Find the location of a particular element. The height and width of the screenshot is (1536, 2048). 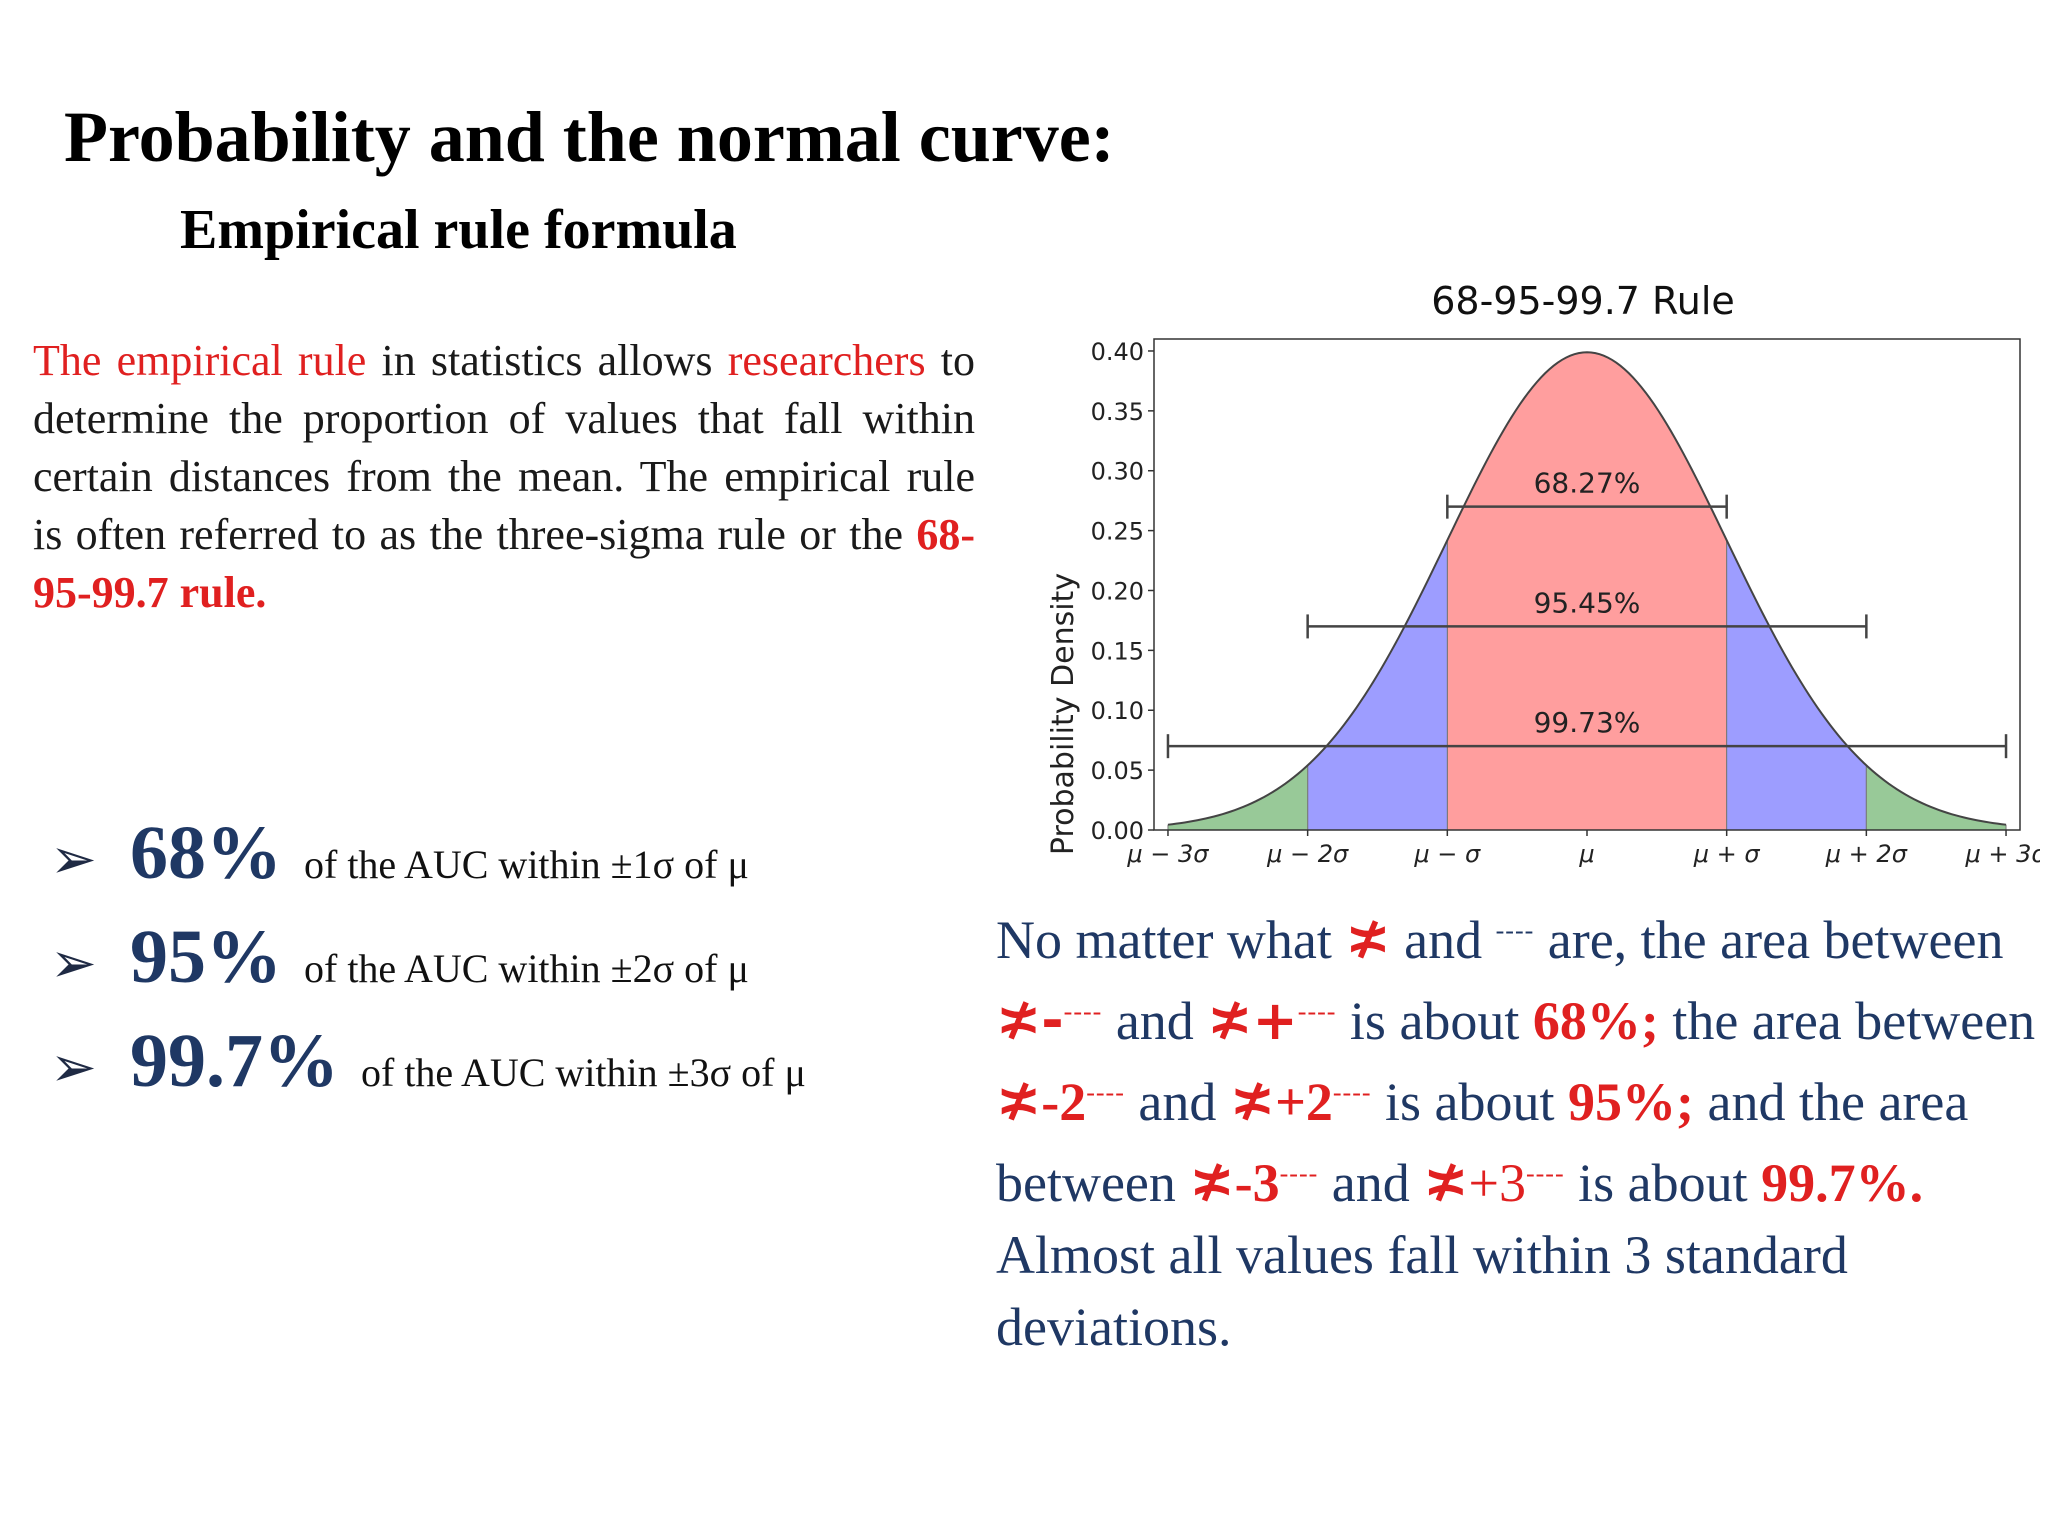

intro-term-researchers: researchers is located at coordinates (826, 360).